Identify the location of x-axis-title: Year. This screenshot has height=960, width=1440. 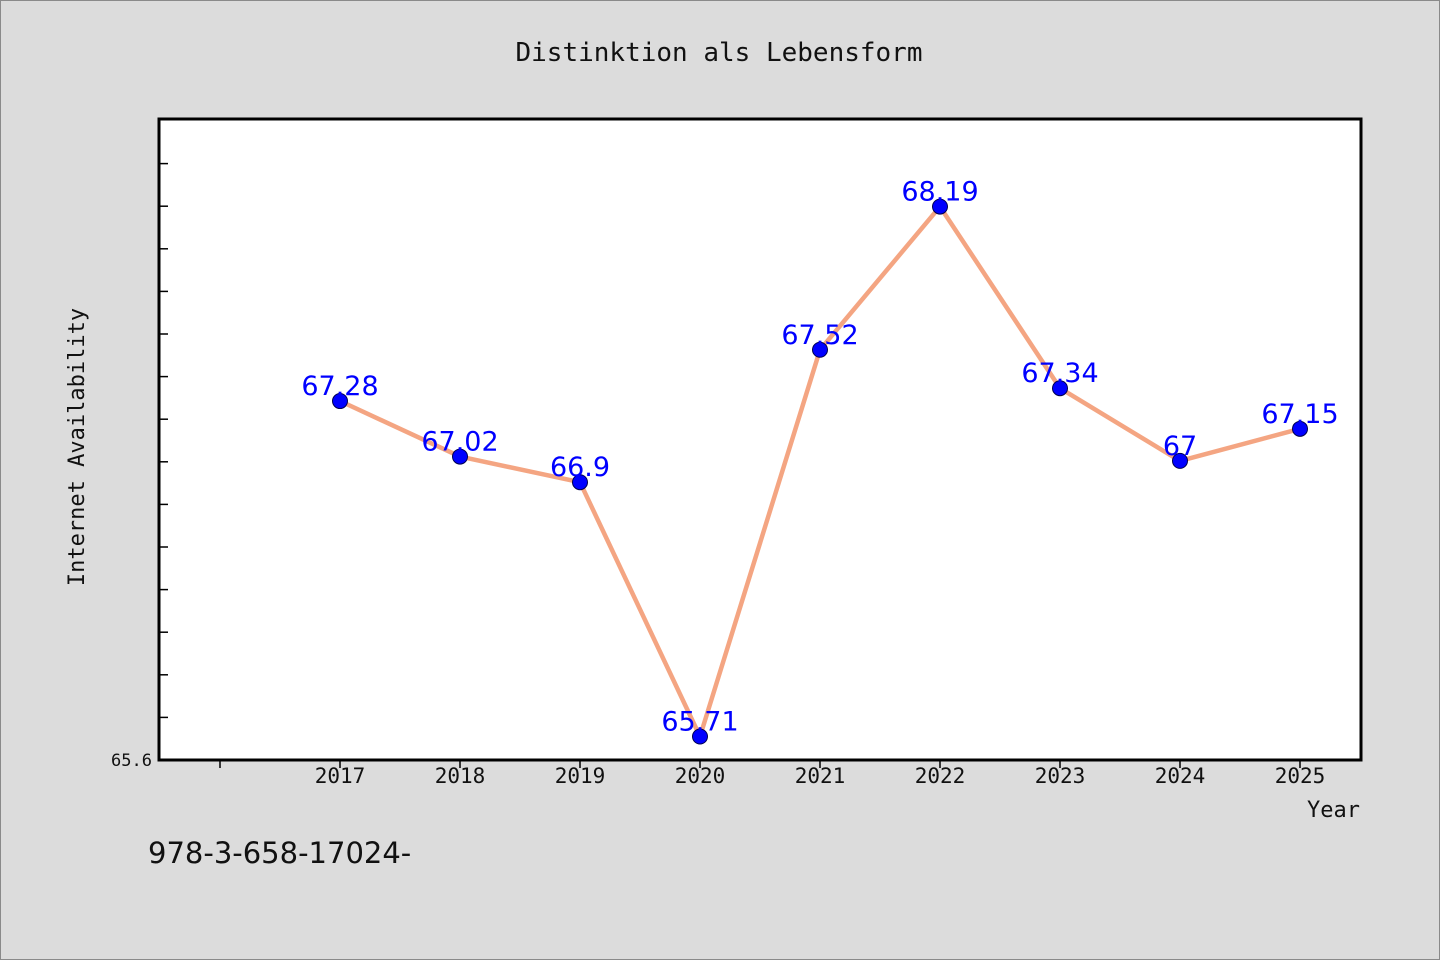
(1333, 810).